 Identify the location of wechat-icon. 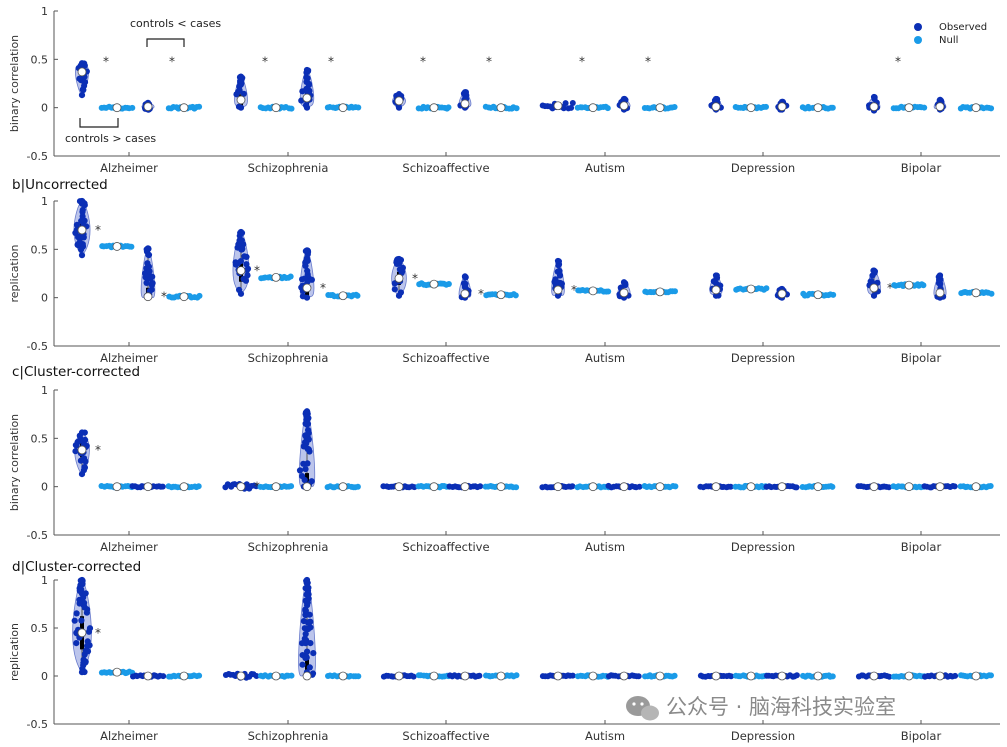
(642, 708).